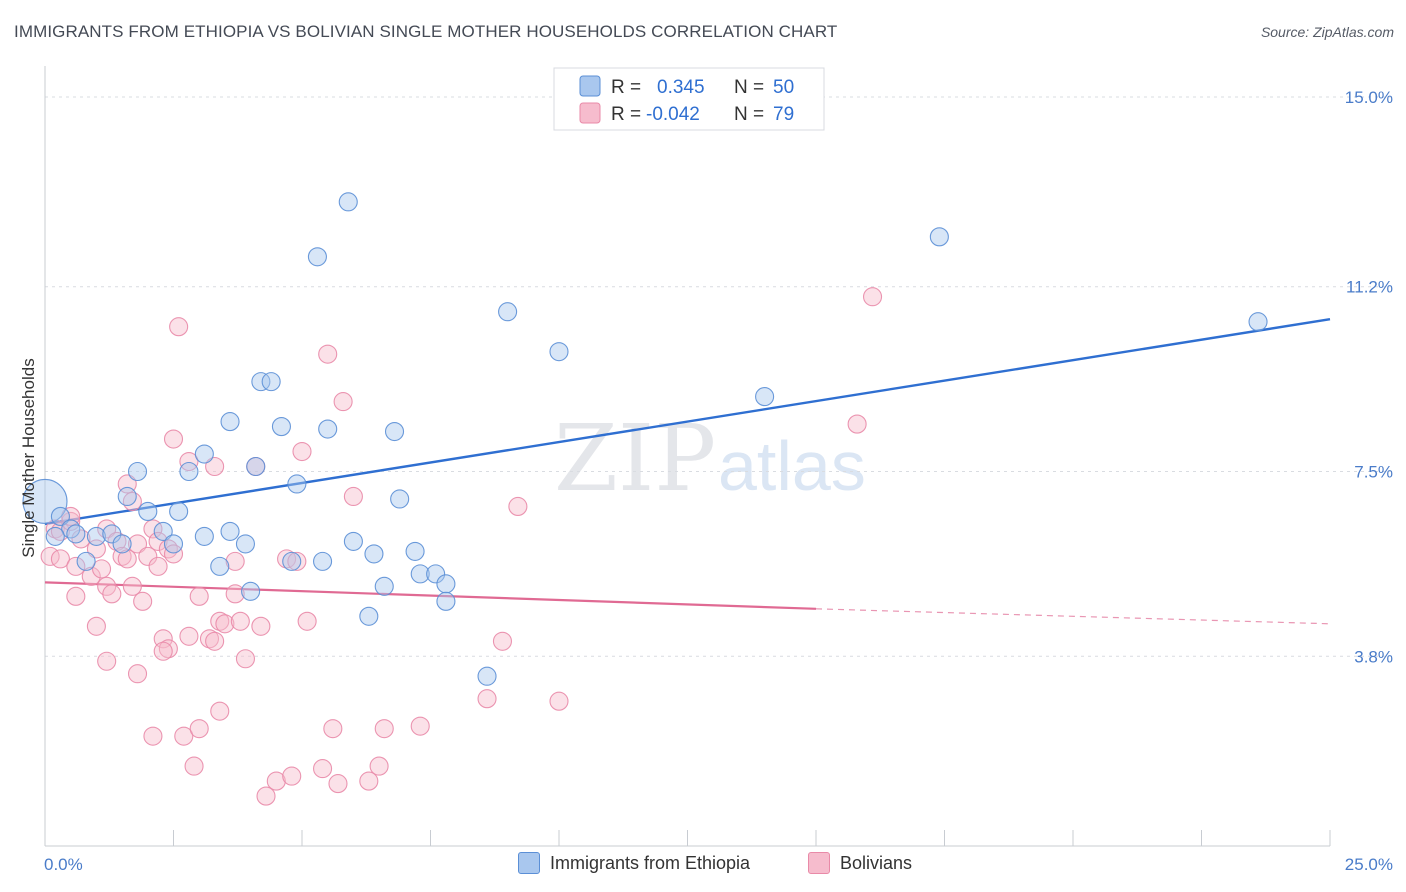  Describe the element at coordinates (819, 863) in the screenshot. I see `bottom-legend-swatch-bolivians` at that location.